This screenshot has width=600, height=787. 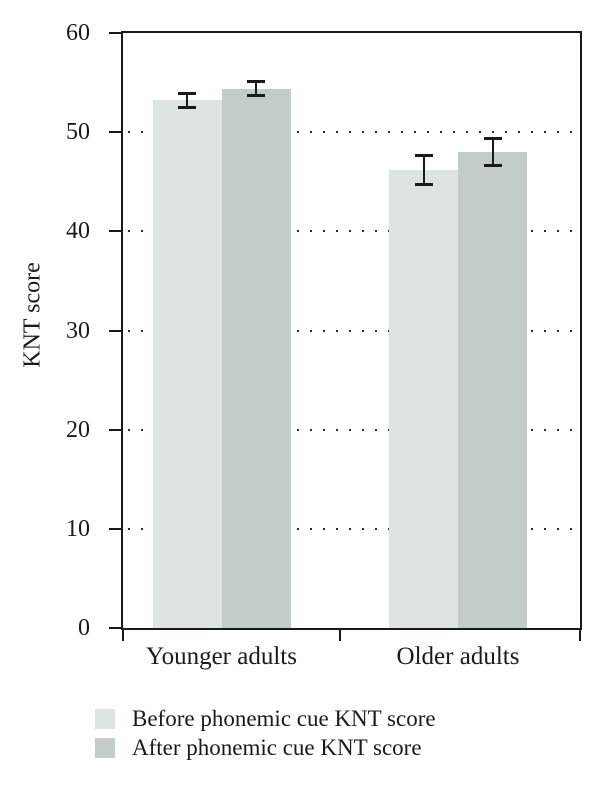 What do you see at coordinates (277, 747) in the screenshot?
I see `legend-label-after: After phonemic cue KNT score` at bounding box center [277, 747].